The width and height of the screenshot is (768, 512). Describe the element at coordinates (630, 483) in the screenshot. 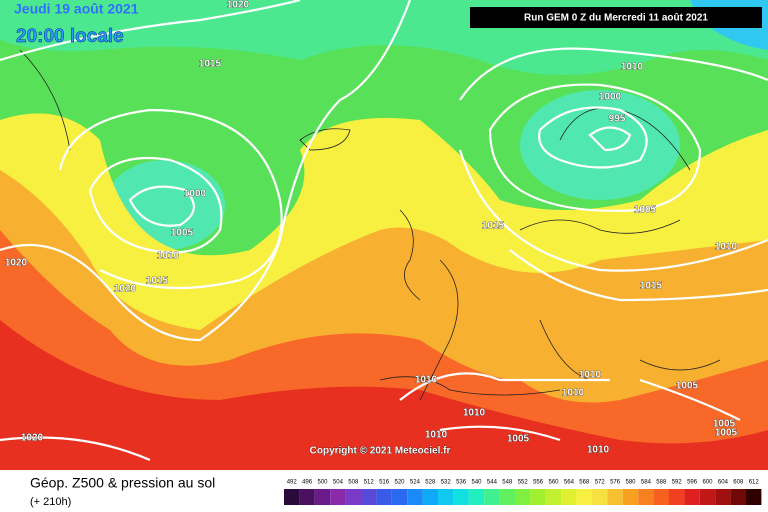

I see `legend-label: 580` at that location.